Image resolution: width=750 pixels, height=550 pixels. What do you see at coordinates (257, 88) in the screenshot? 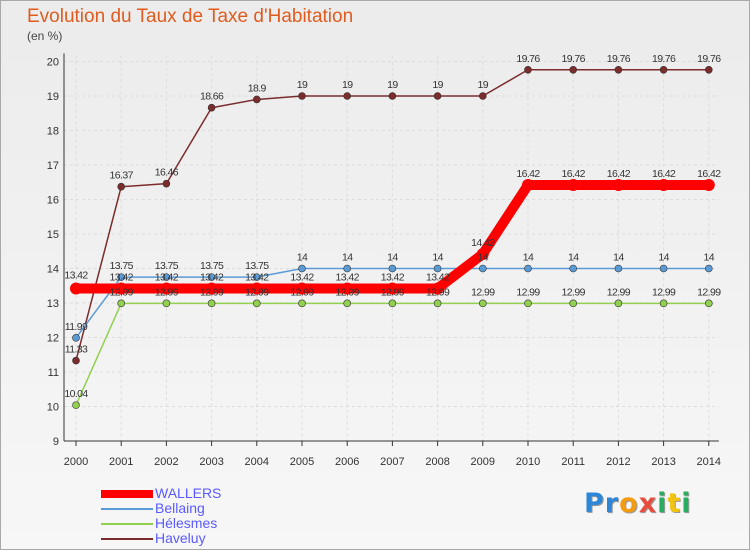
I see `data-label: 18.9` at bounding box center [257, 88].